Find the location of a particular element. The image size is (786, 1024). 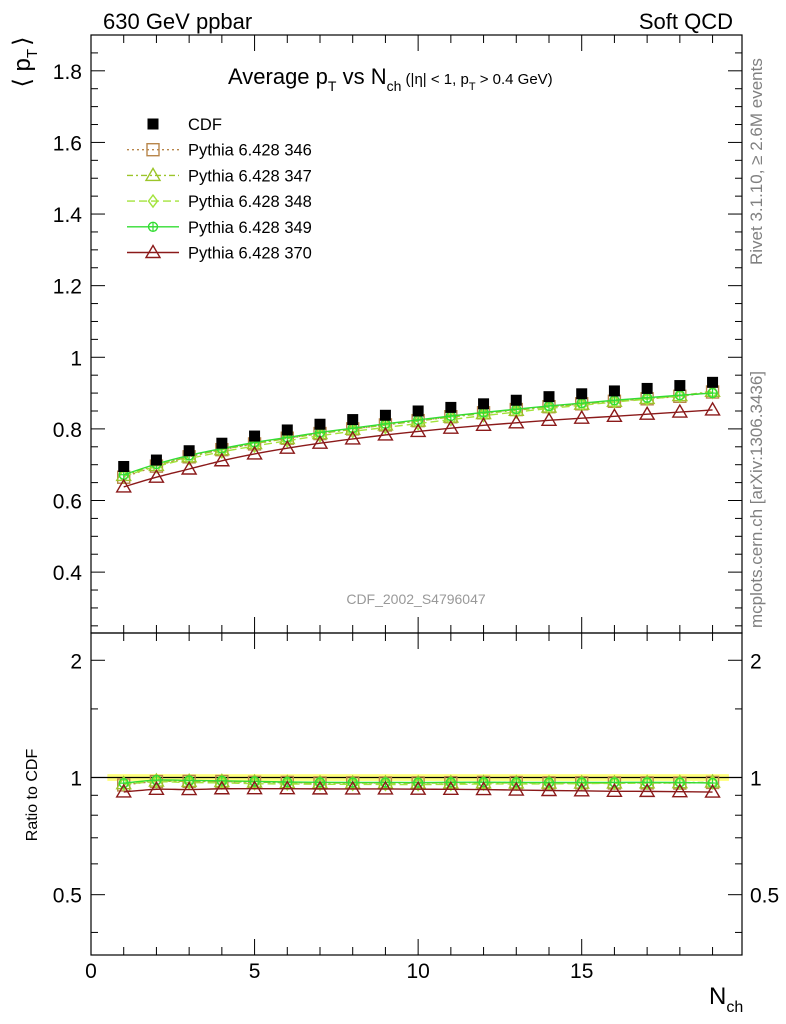

y-tick-label: 0.8 is located at coordinates (67, 430).